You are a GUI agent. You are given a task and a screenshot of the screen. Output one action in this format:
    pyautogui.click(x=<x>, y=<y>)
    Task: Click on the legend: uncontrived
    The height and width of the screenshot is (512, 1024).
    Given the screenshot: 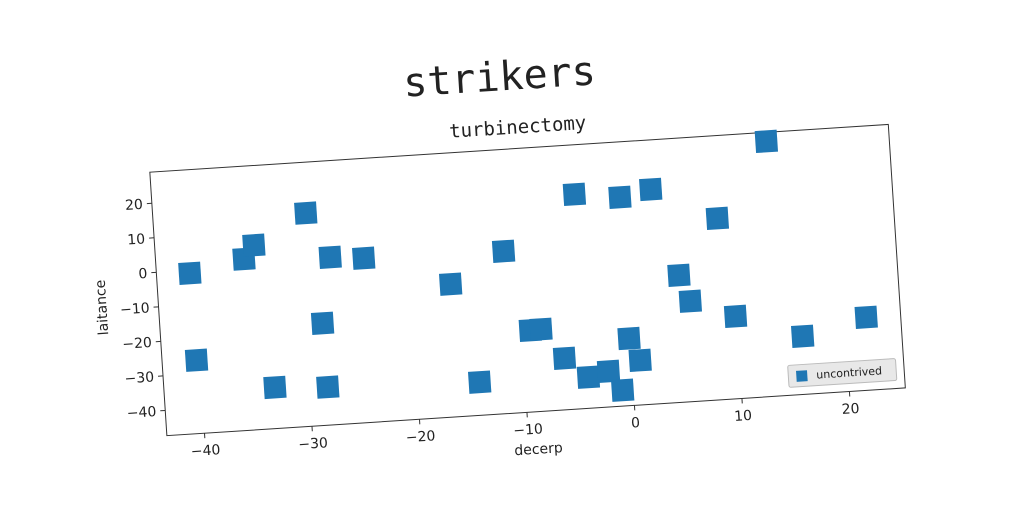 What is the action you would take?
    pyautogui.click(x=842, y=373)
    